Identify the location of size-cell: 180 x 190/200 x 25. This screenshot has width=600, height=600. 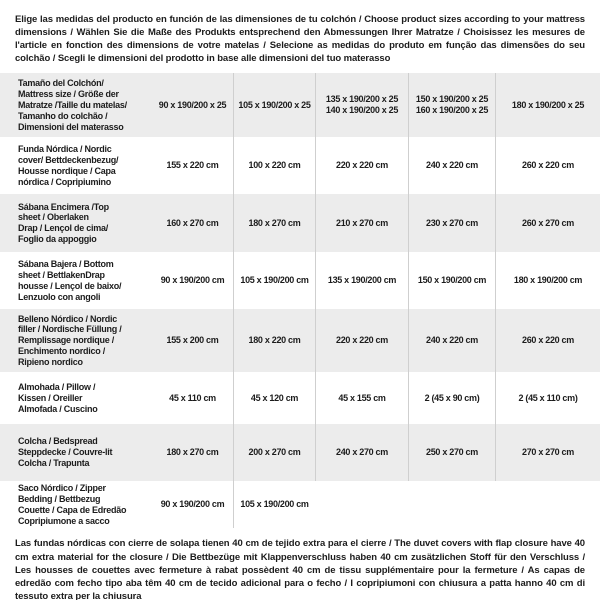
(547, 105).